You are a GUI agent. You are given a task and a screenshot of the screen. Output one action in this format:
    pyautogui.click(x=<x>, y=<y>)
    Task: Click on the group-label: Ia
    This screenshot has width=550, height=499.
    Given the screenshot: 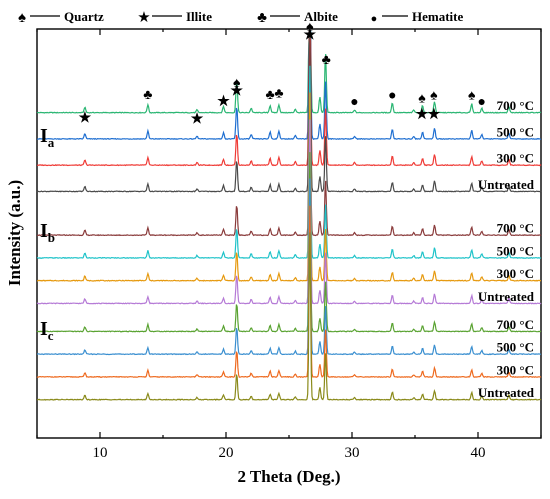 What is the action you would take?
    pyautogui.click(x=47, y=137)
    